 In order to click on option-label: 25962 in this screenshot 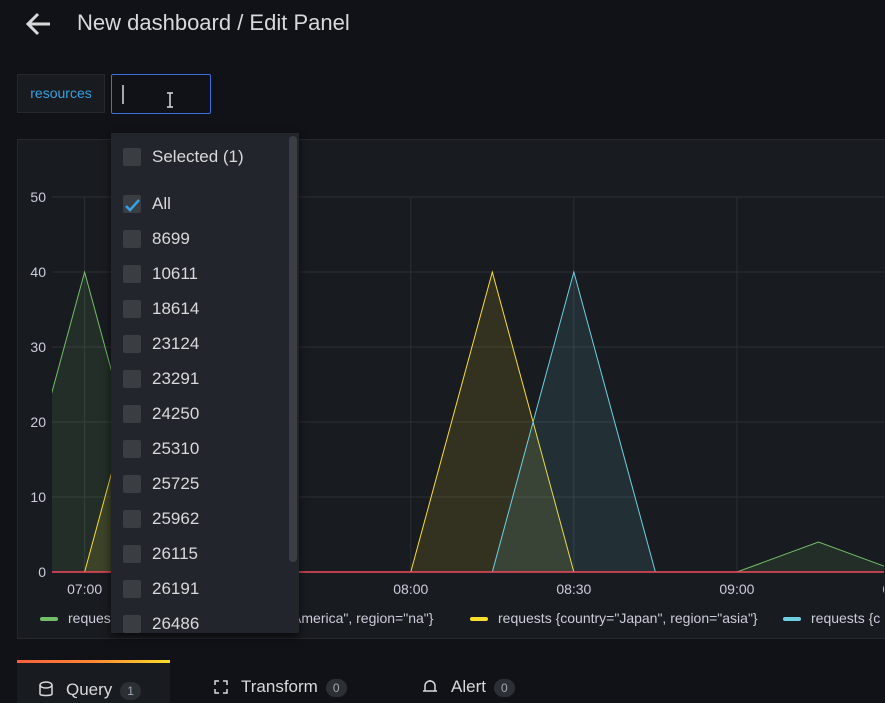, I will do `click(176, 518)`.